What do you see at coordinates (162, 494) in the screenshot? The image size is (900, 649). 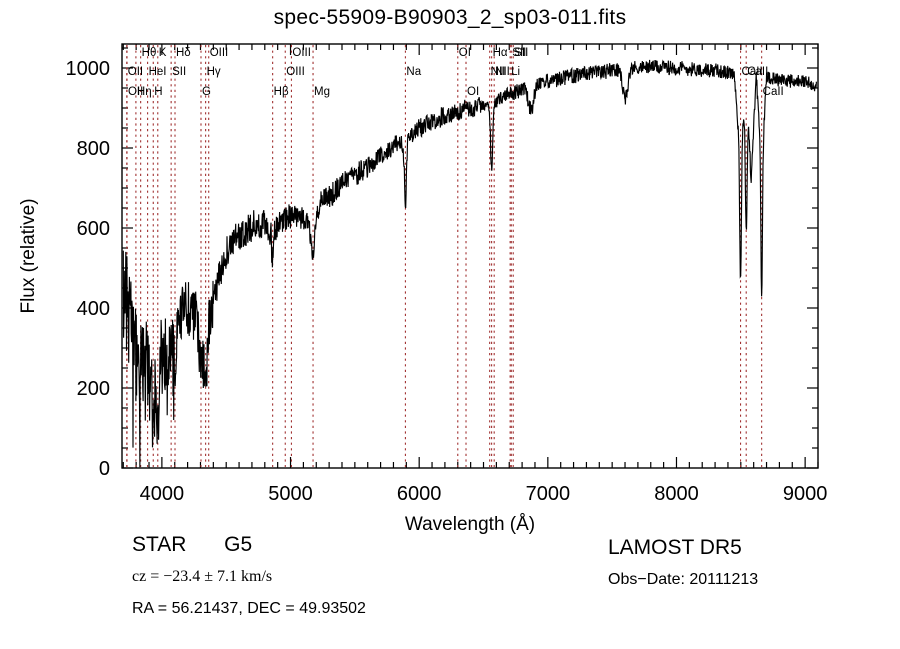 I see `x-tick-label: 4000` at bounding box center [162, 494].